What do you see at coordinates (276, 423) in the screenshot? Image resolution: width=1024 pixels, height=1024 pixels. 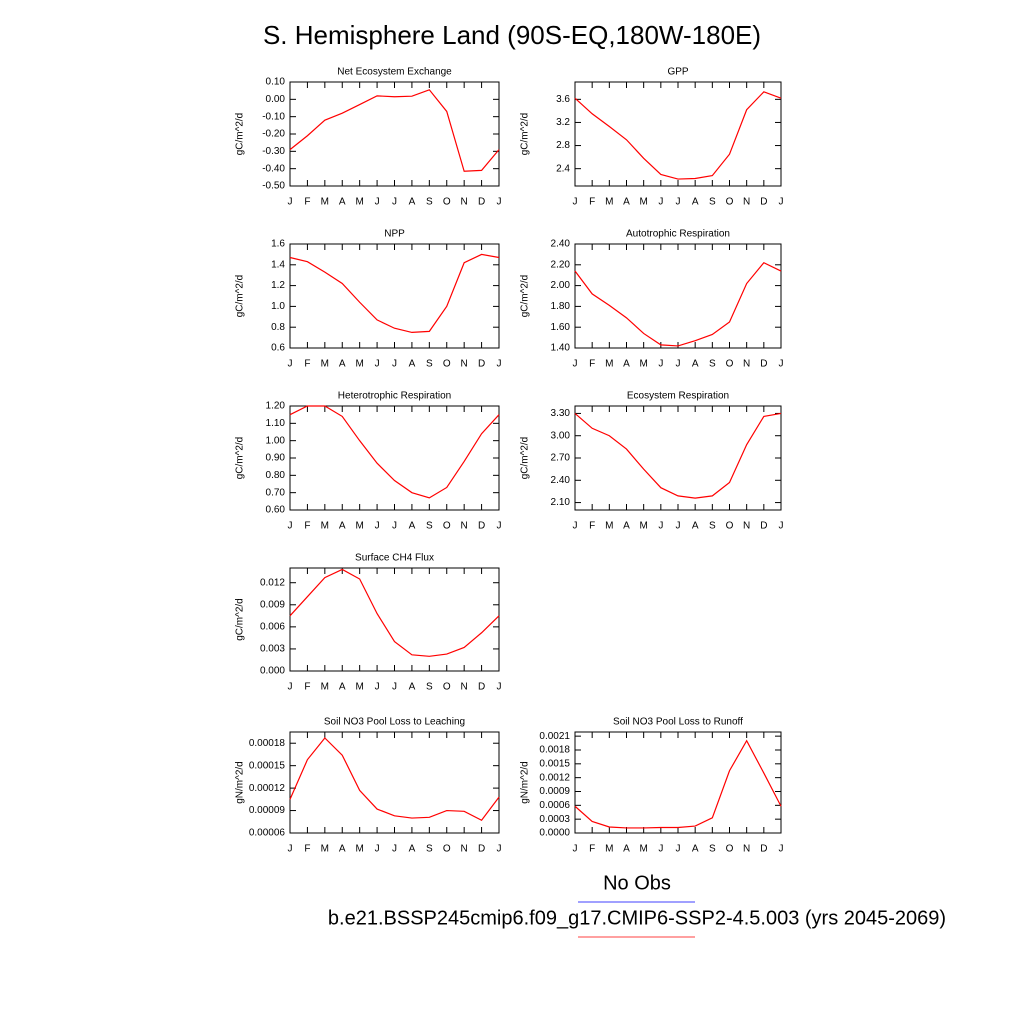 I see `y-tick-label: 1.10` at bounding box center [276, 423].